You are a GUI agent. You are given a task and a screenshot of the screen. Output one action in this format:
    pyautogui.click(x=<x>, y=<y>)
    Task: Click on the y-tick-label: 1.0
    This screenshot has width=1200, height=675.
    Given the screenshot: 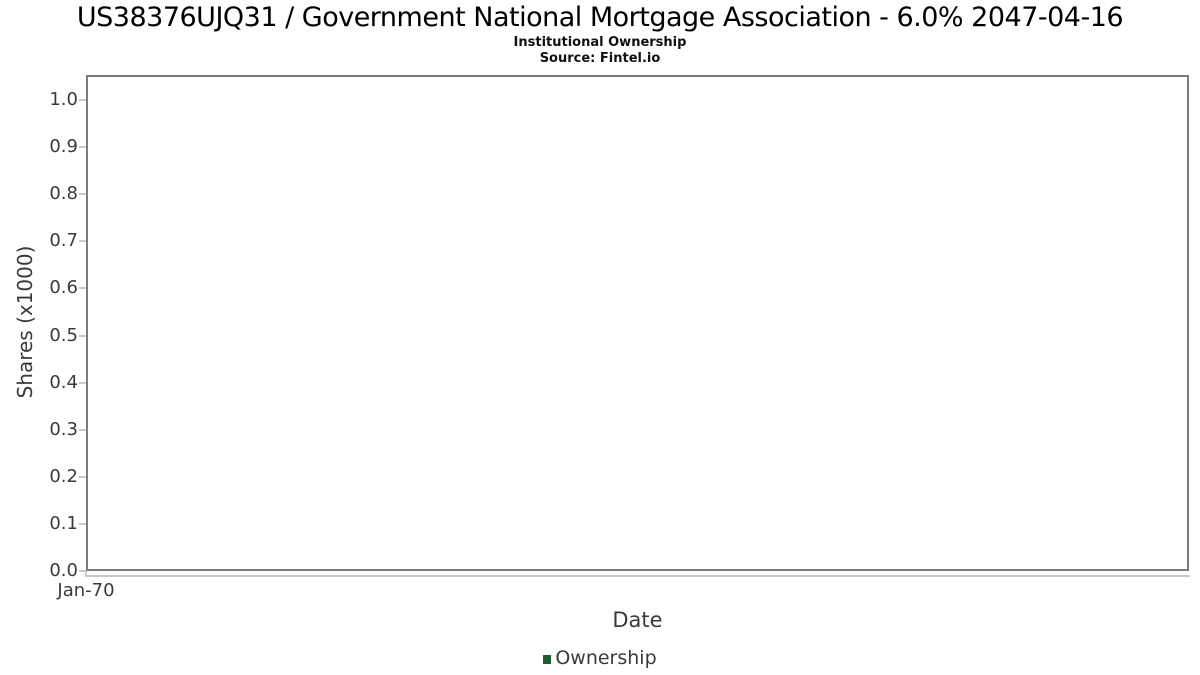 What is the action you would take?
    pyautogui.click(x=63, y=99)
    